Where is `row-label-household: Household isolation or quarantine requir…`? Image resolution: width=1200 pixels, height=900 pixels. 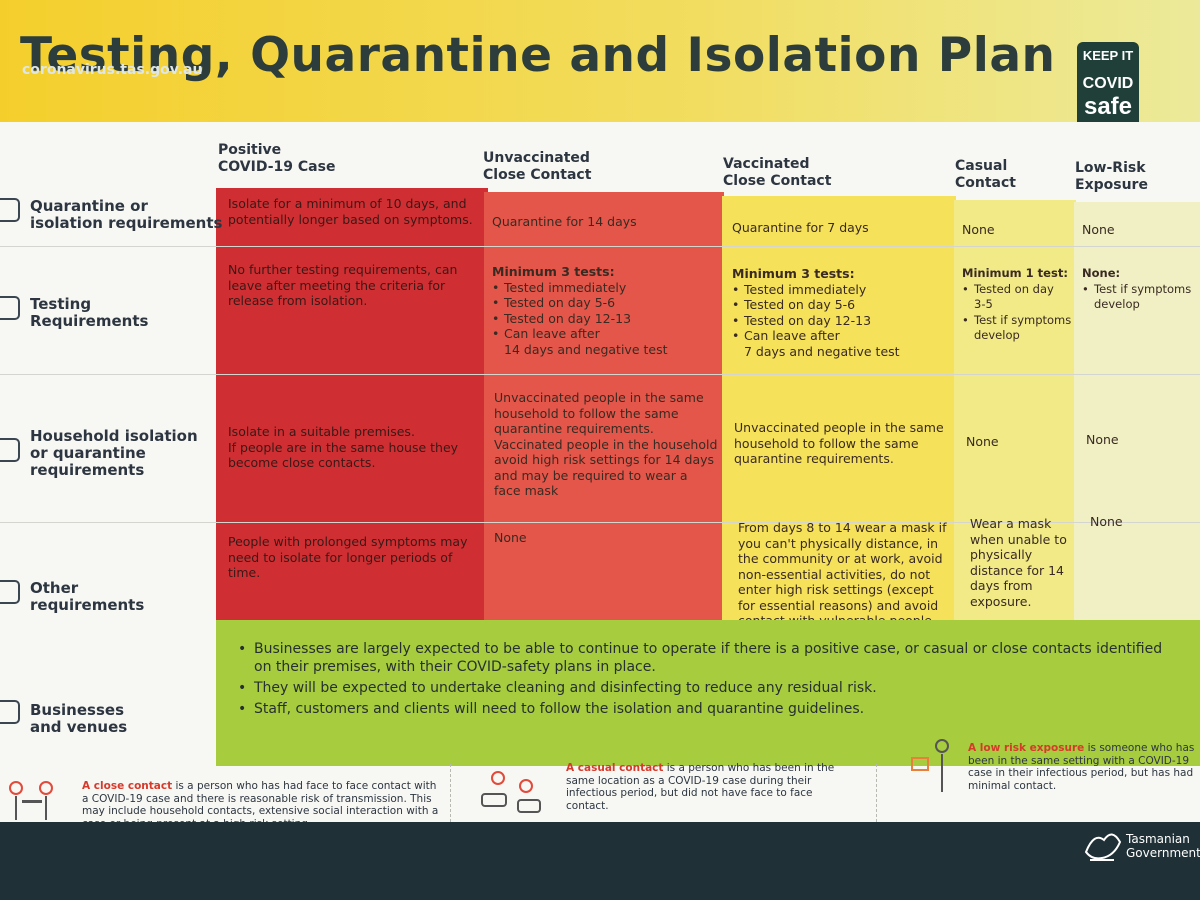
row-label-household: Household isolation or quarantine requir… is located at coordinates (114, 453).